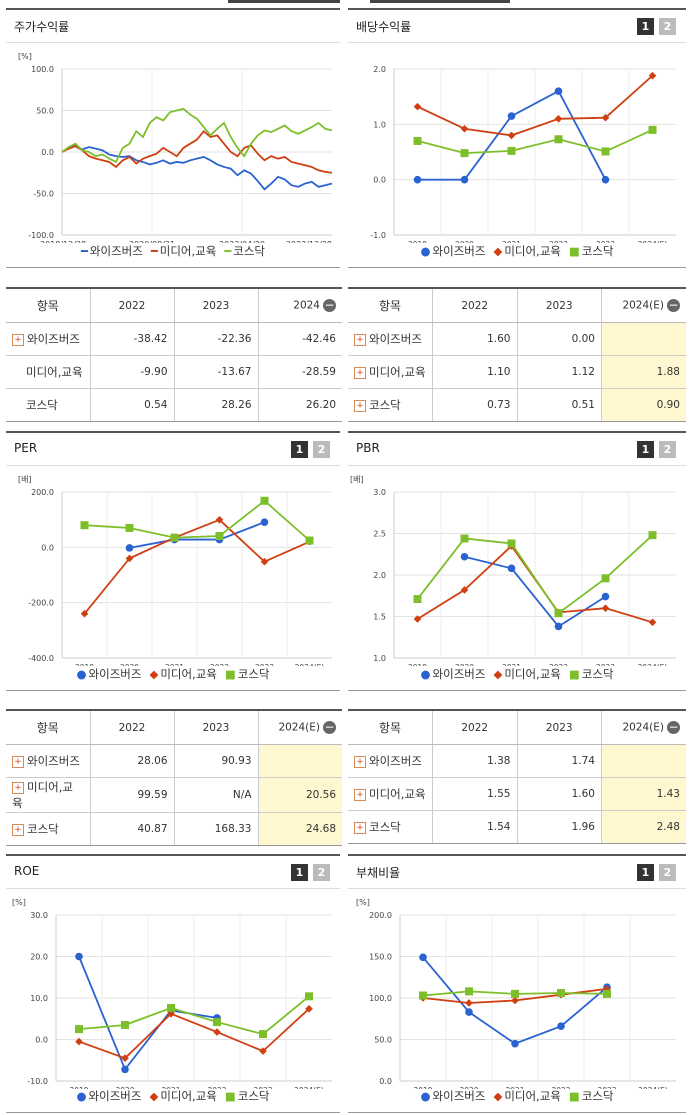 The width and height of the screenshot is (691, 1115). Describe the element at coordinates (511, 664) in the screenshot. I see `x-tick-label: 2021` at that location.